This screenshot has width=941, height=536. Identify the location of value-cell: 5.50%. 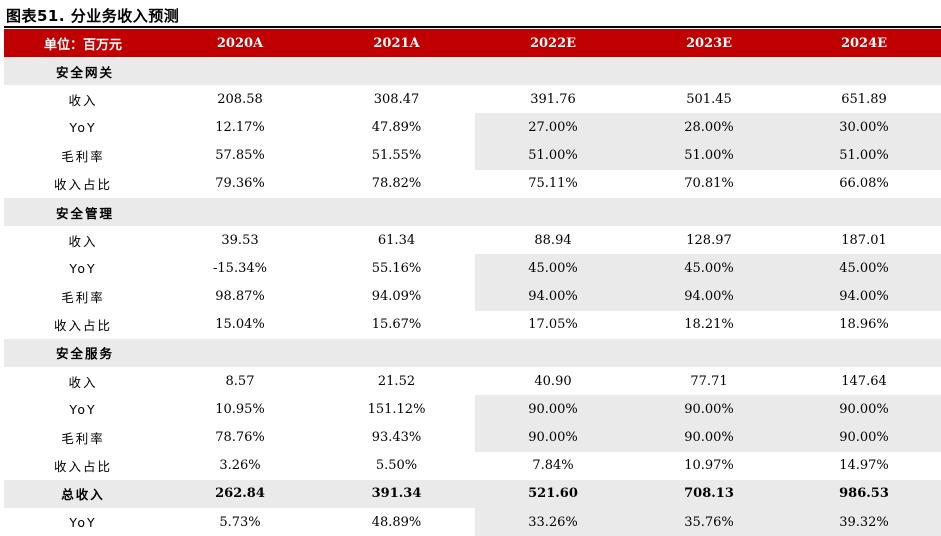
(396, 466).